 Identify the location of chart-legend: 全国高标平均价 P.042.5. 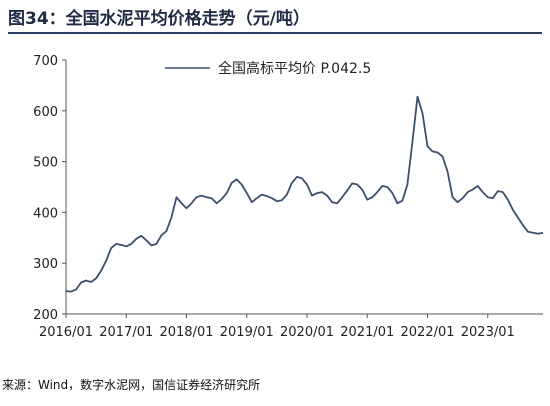
(268, 68).